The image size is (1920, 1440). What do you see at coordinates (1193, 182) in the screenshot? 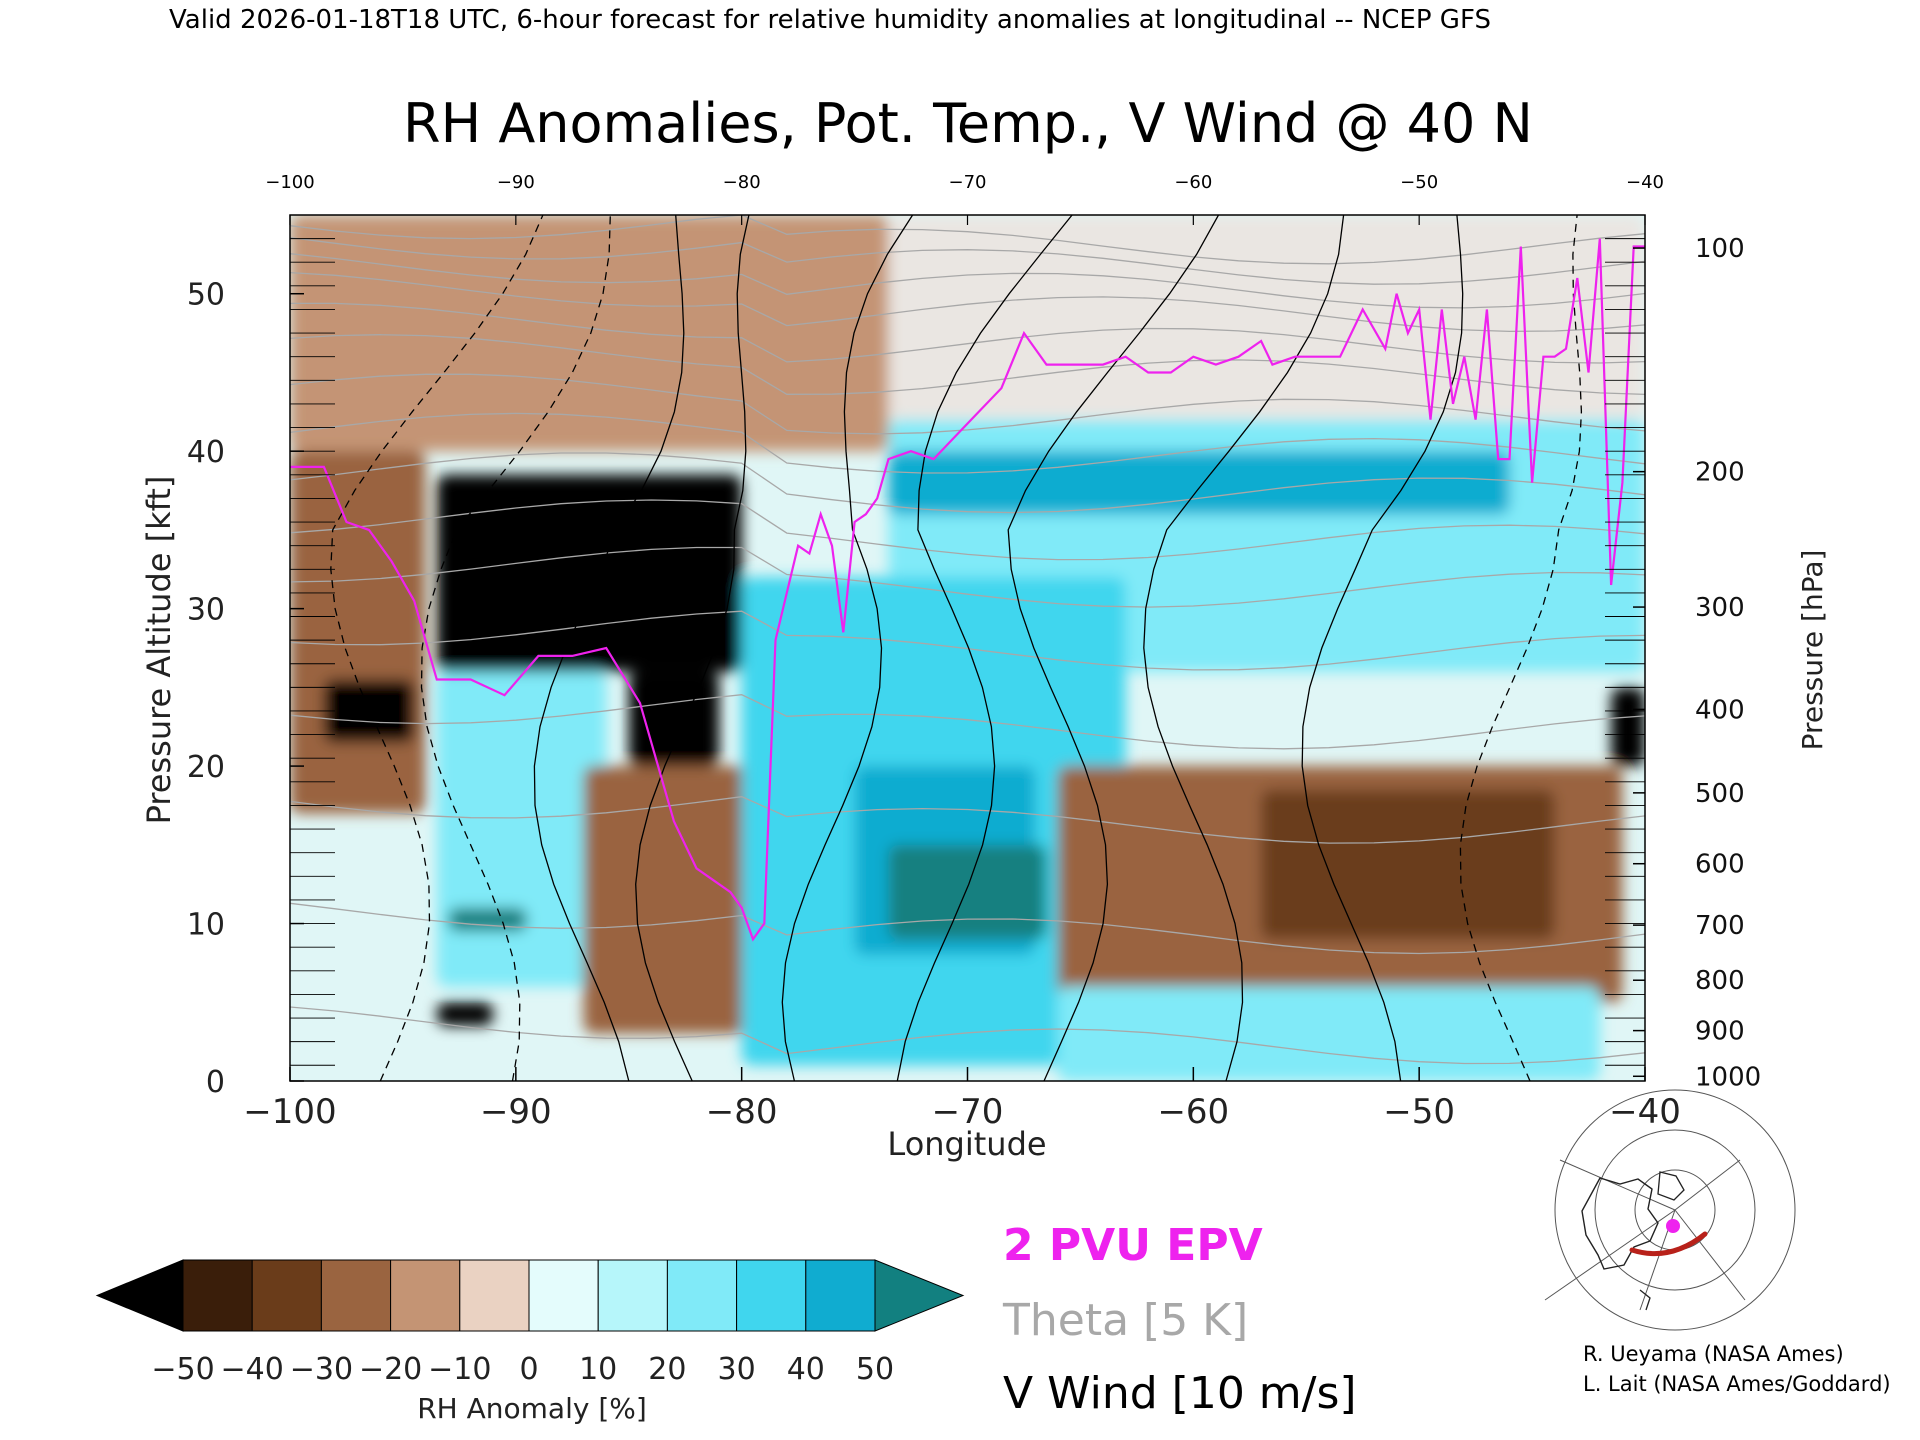
I see `top-tick-label: −60` at bounding box center [1193, 182].